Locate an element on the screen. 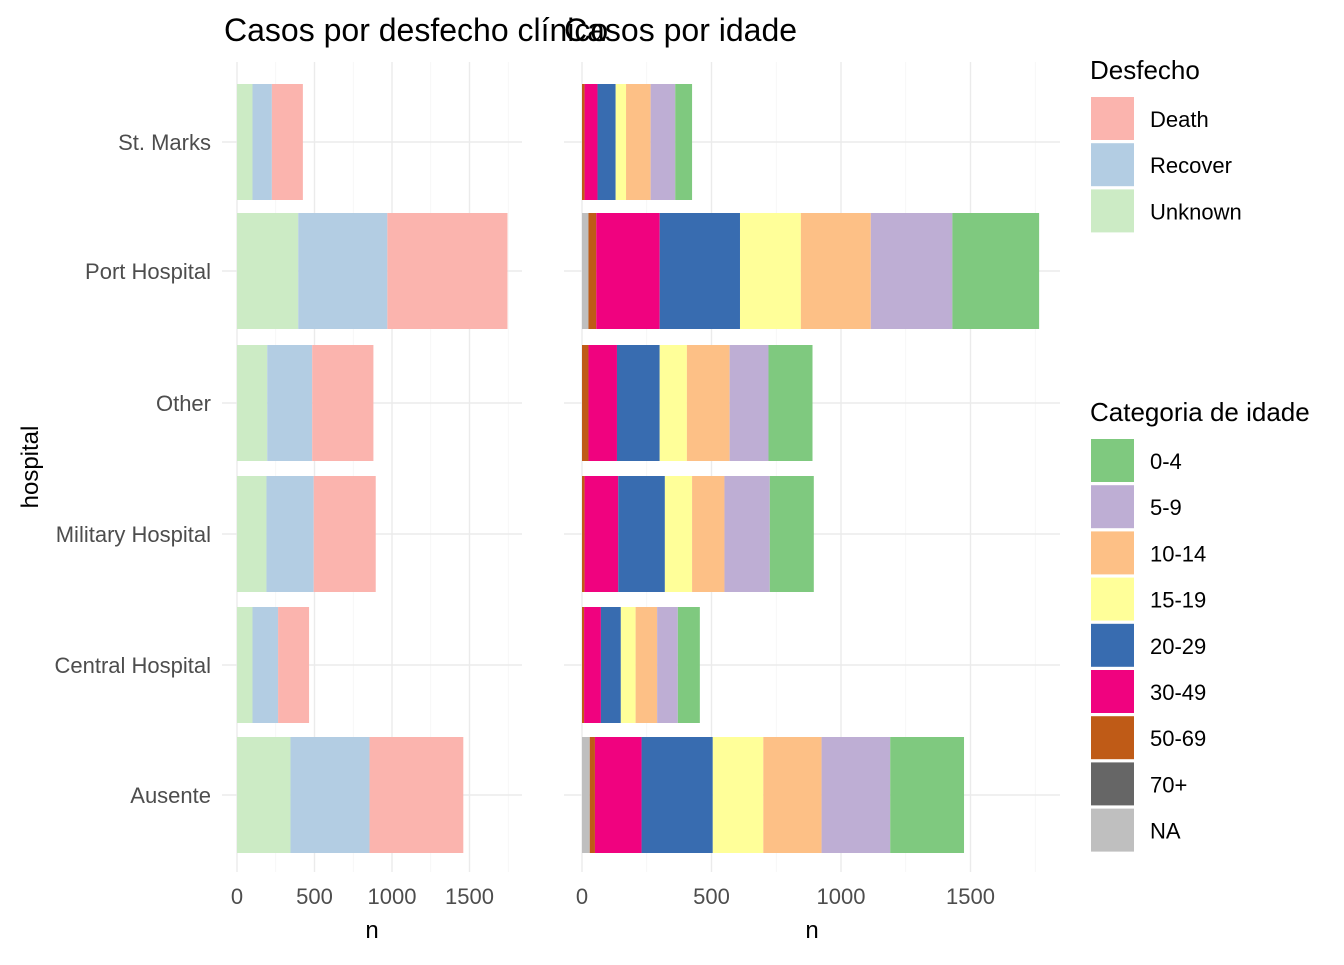 The width and height of the screenshot is (1344, 965). legend-label: 70+ is located at coordinates (1168, 784).